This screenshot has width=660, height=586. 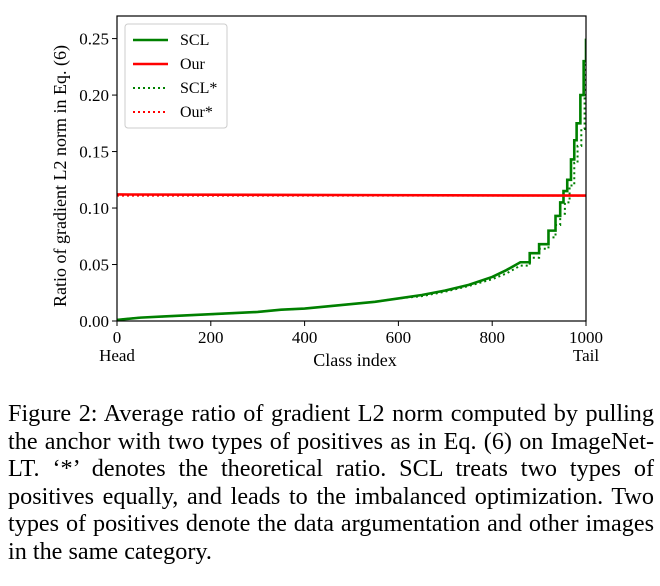 What do you see at coordinates (351, 195) in the screenshot?
I see `series-our` at bounding box center [351, 195].